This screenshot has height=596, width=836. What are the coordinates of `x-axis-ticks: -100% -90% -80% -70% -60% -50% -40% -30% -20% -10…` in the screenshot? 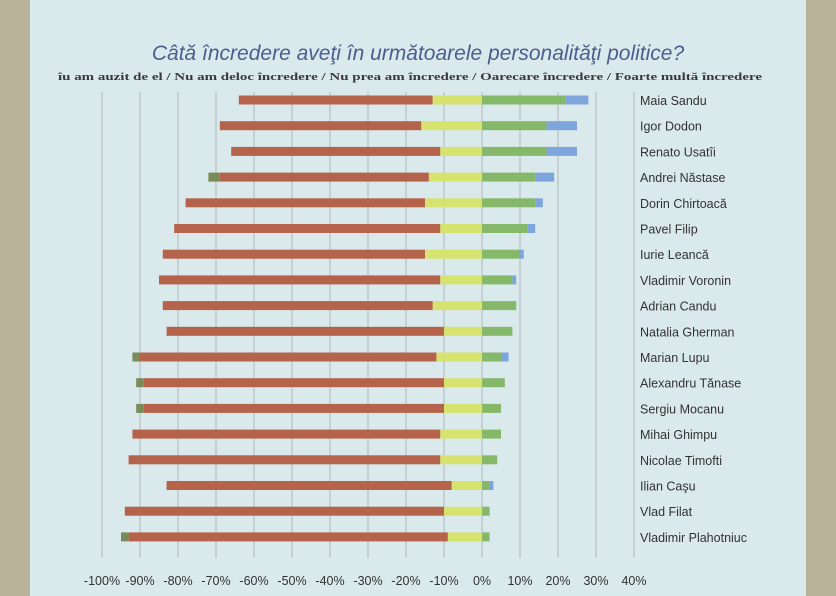 It's located at (365, 581).